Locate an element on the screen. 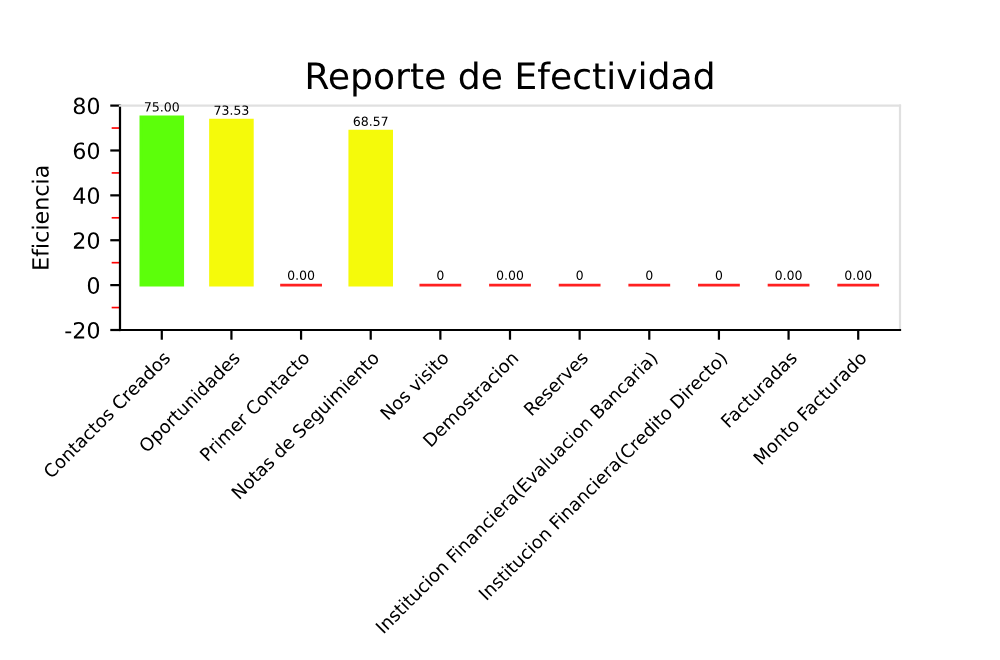 The height and width of the screenshot is (660, 1000). chart-title: Reporte de Efectividad is located at coordinates (510, 79).